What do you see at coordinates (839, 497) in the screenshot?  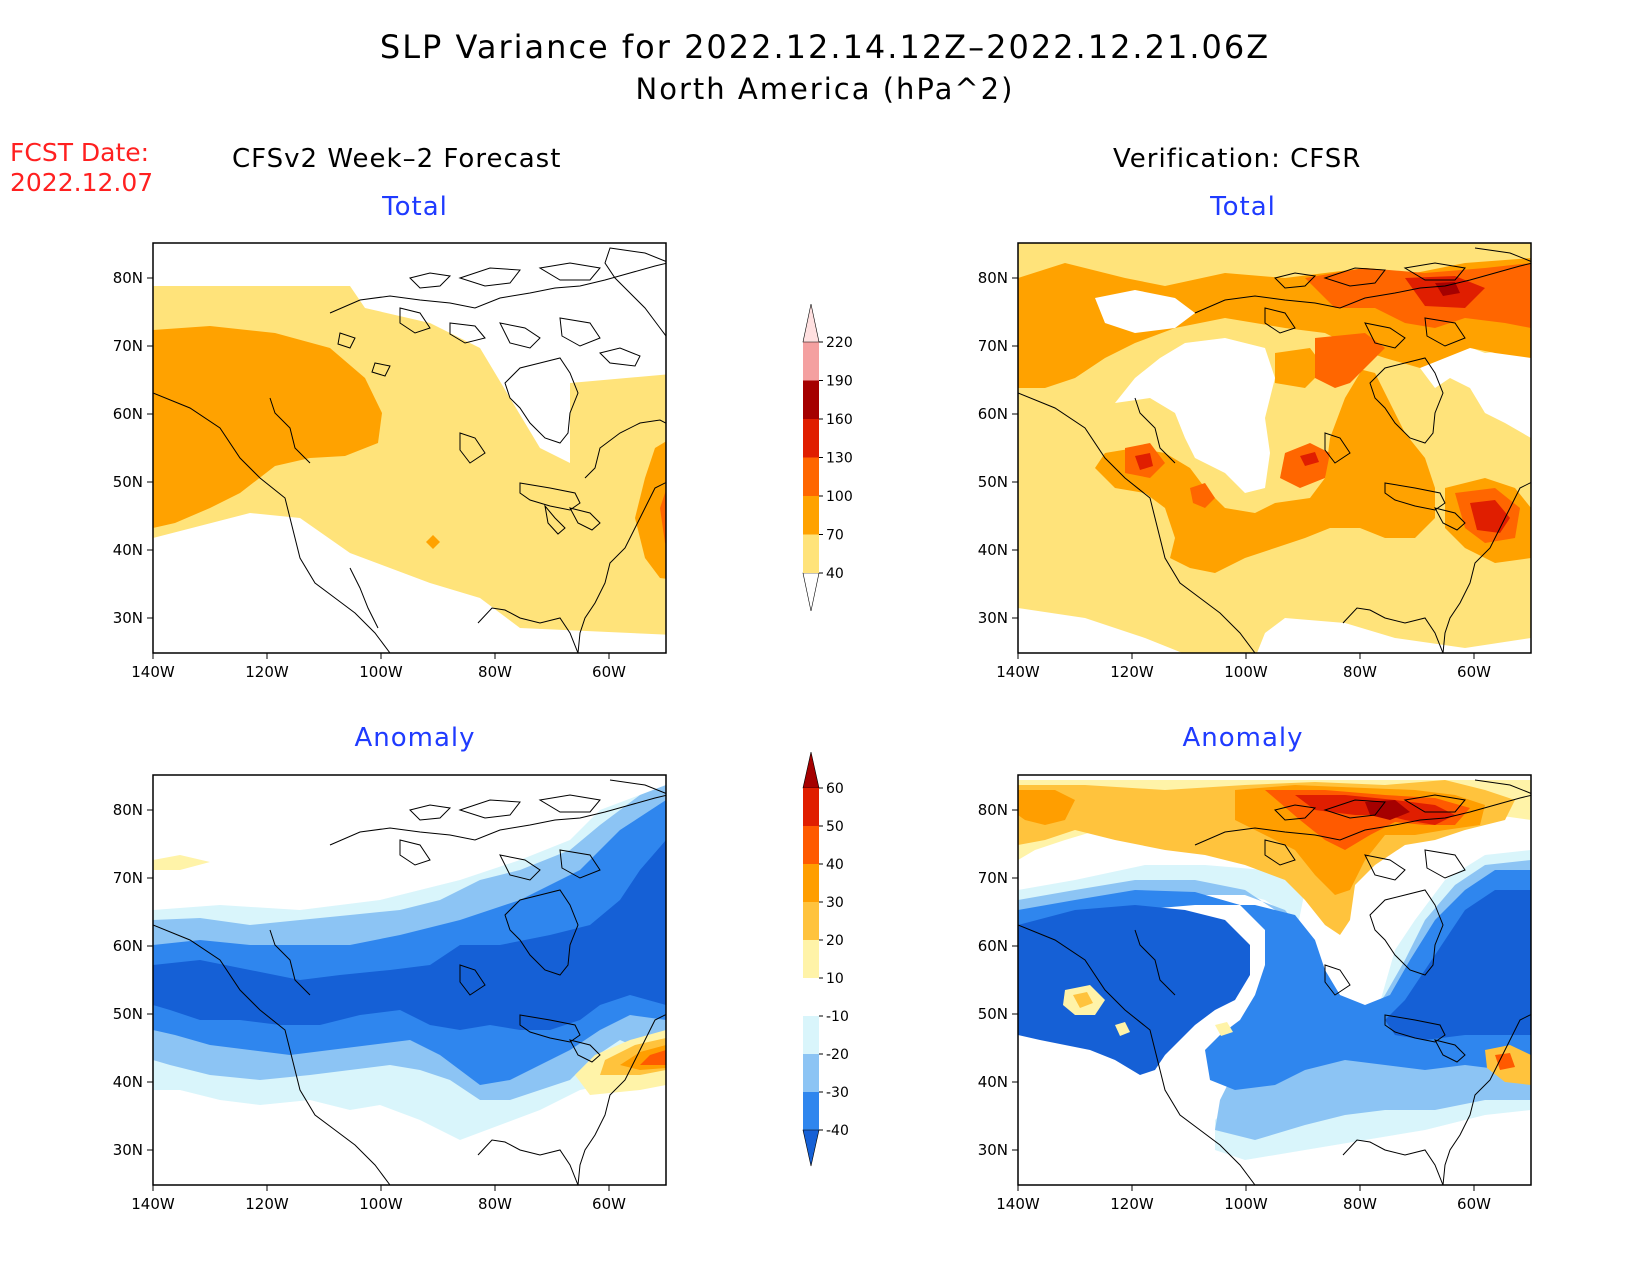 I see `colorbar-level-label: 100` at bounding box center [839, 497].